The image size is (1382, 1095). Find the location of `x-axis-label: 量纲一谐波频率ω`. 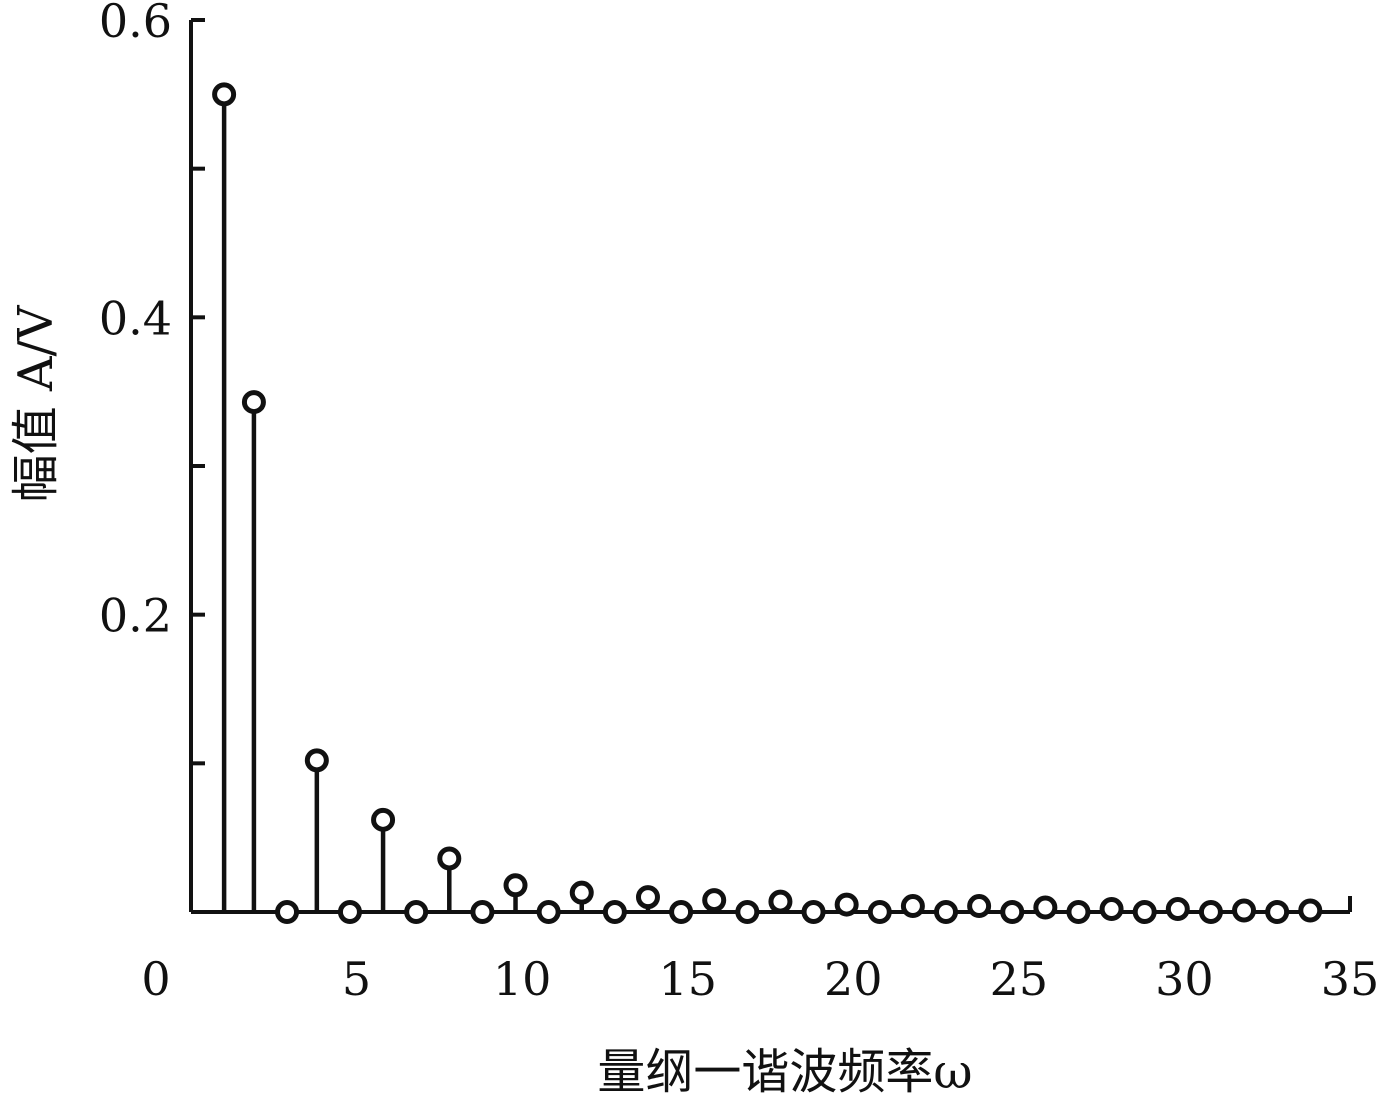

x-axis-label: 量纲一谐波频率ω is located at coordinates (784, 1069).